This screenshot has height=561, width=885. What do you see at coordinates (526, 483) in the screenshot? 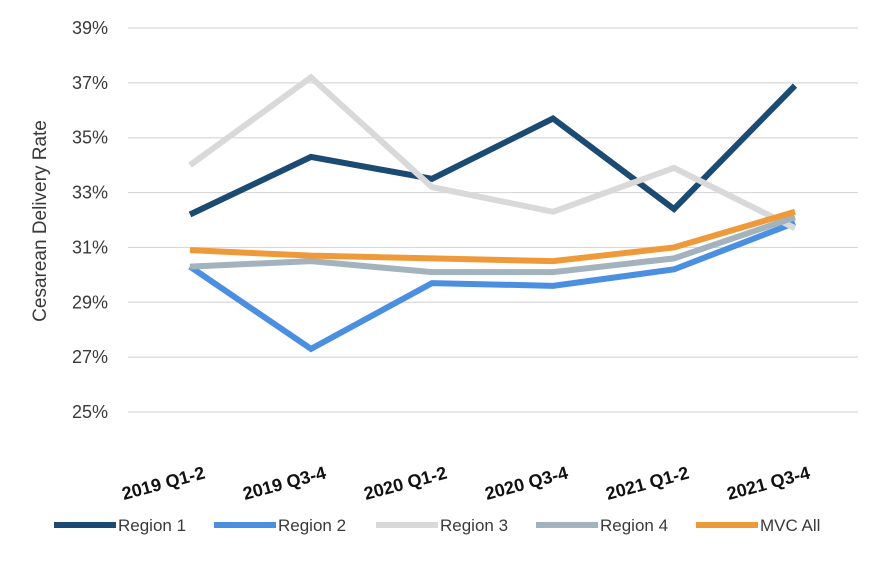
I see `x-tick-label: 2020 Q3-4` at bounding box center [526, 483].